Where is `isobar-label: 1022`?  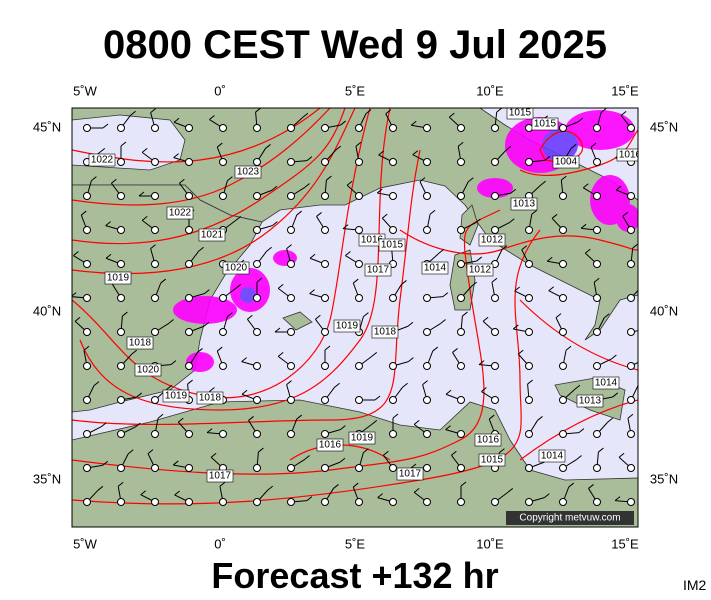 isobar-label: 1022 is located at coordinates (102, 160).